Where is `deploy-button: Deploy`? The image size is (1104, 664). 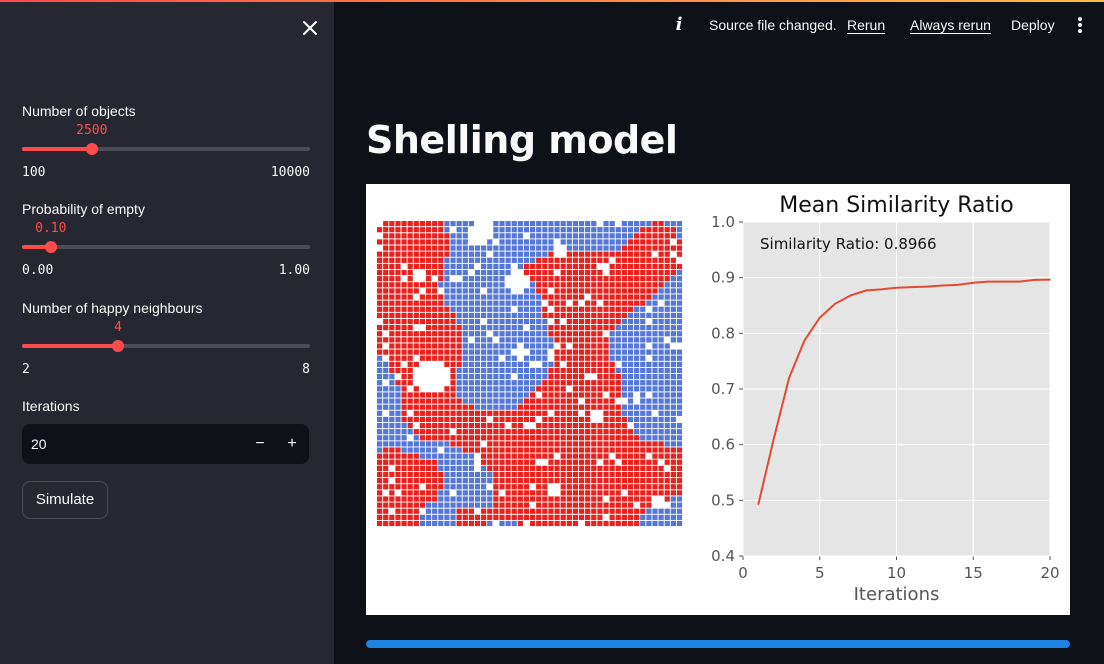
deploy-button: Deploy is located at coordinates (1033, 25).